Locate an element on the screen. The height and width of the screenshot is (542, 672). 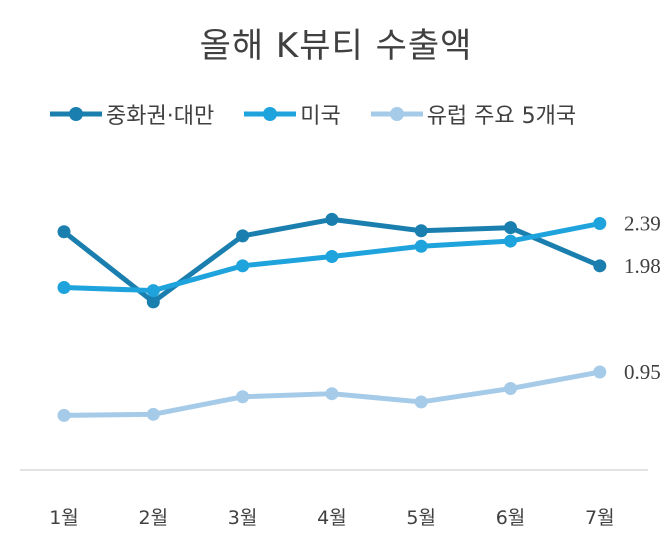
end-value-label: 2.39 is located at coordinates (642, 224).